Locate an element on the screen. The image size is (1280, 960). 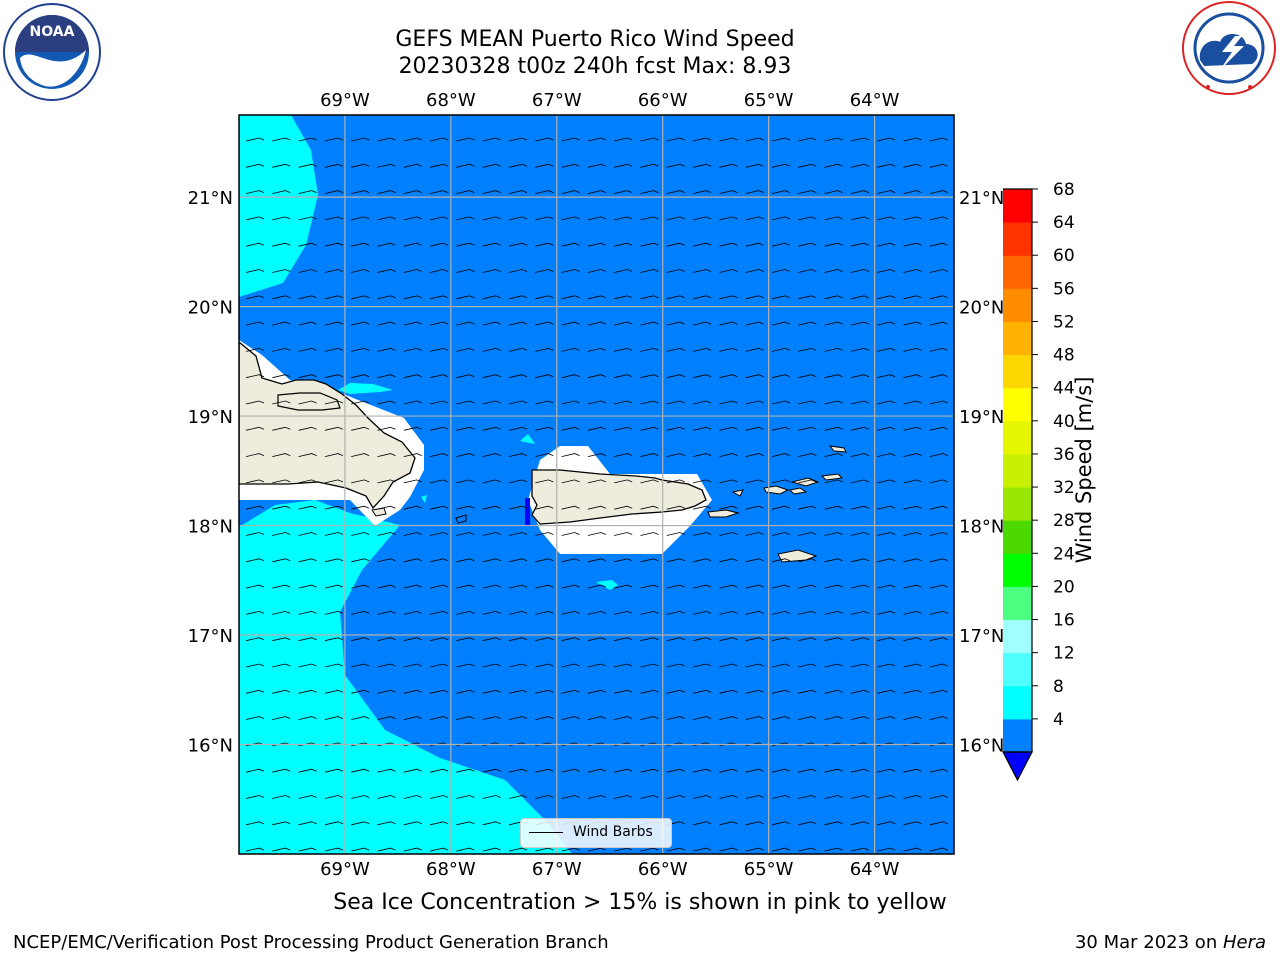
nws-logo is located at coordinates (1229, 48).